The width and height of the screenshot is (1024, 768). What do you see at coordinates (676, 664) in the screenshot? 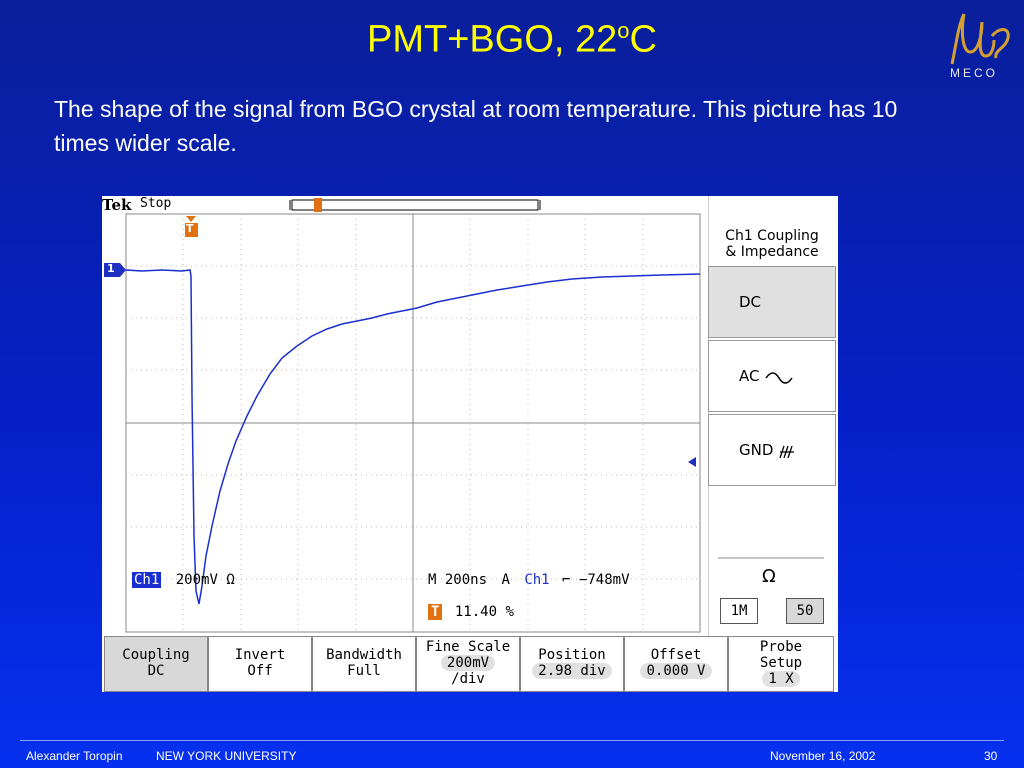
I see `bottom-offset-button: Offset 0.000 V` at bounding box center [676, 664].